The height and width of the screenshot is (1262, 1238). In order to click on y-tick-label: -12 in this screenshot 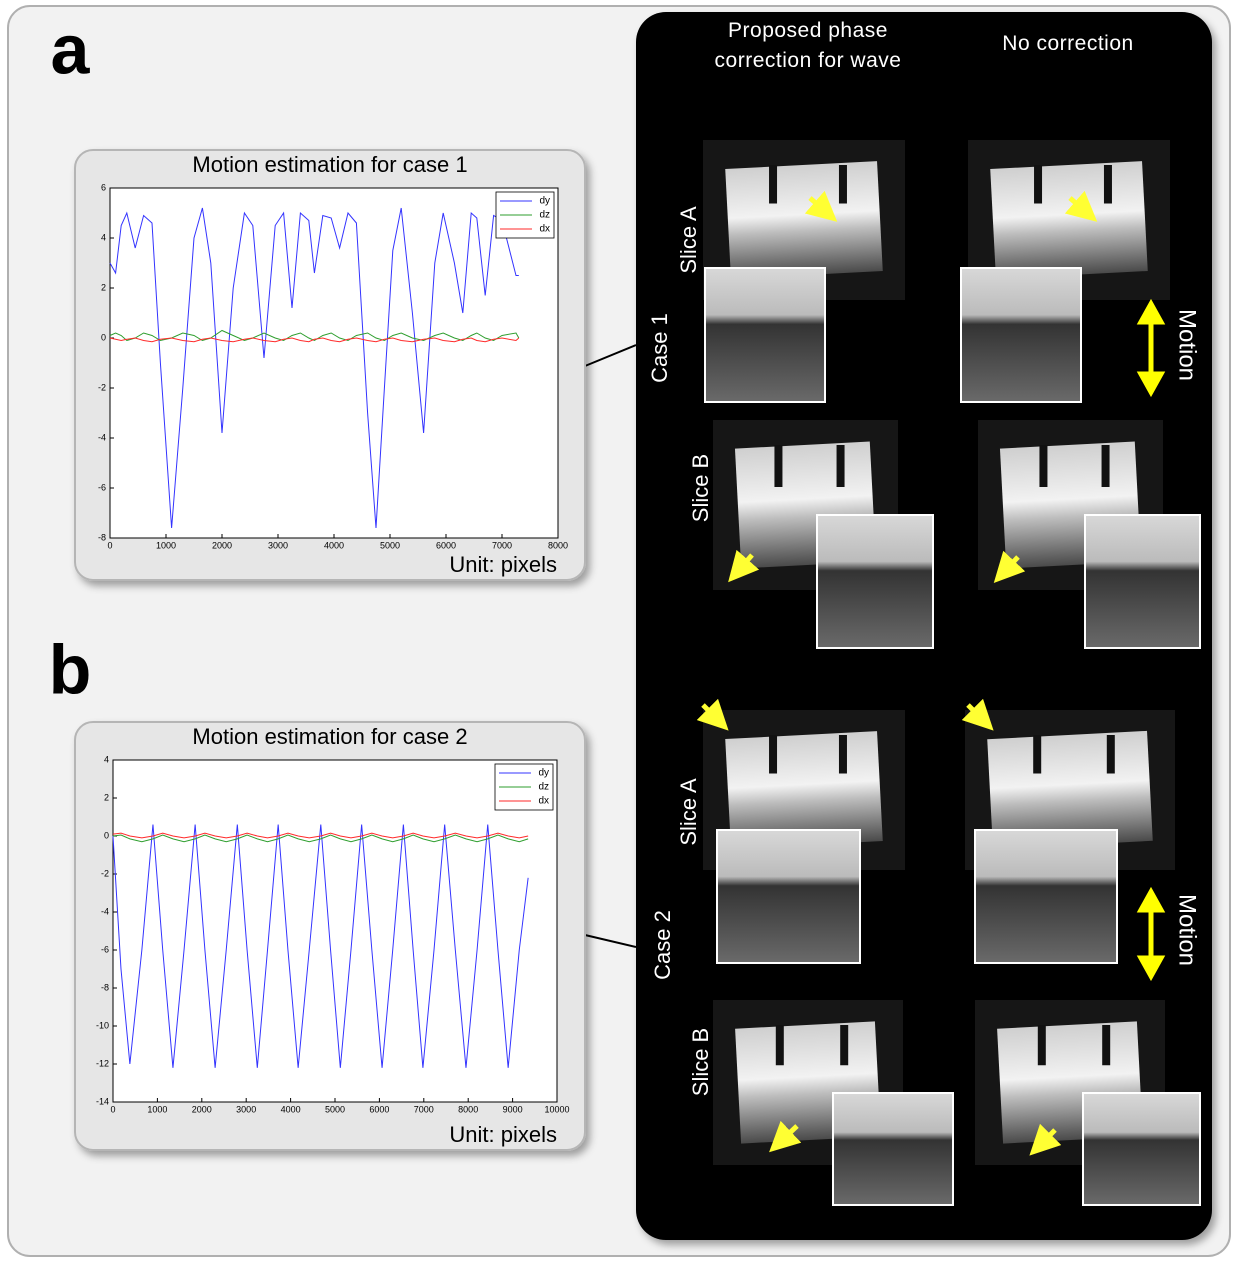, I will do `click(102, 1063)`.